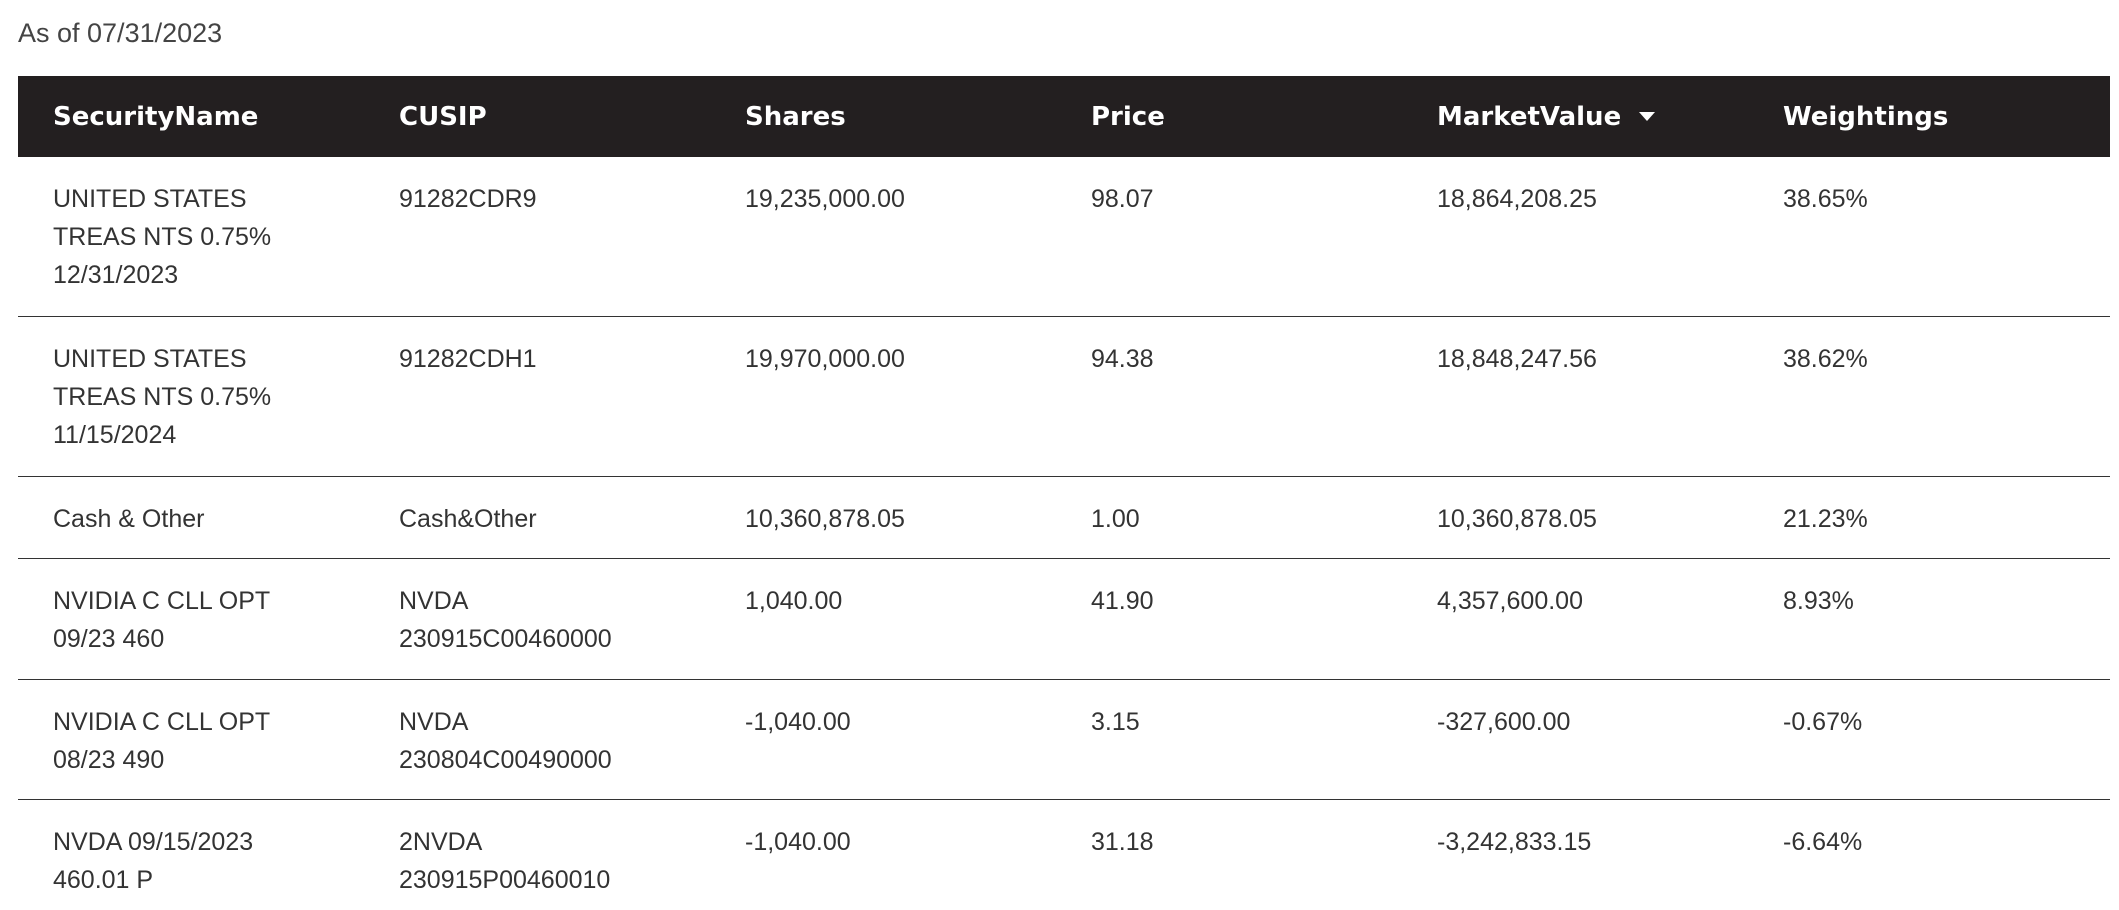  What do you see at coordinates (825, 359) in the screenshot?
I see `cell-shares: 19,970,000.00` at bounding box center [825, 359].